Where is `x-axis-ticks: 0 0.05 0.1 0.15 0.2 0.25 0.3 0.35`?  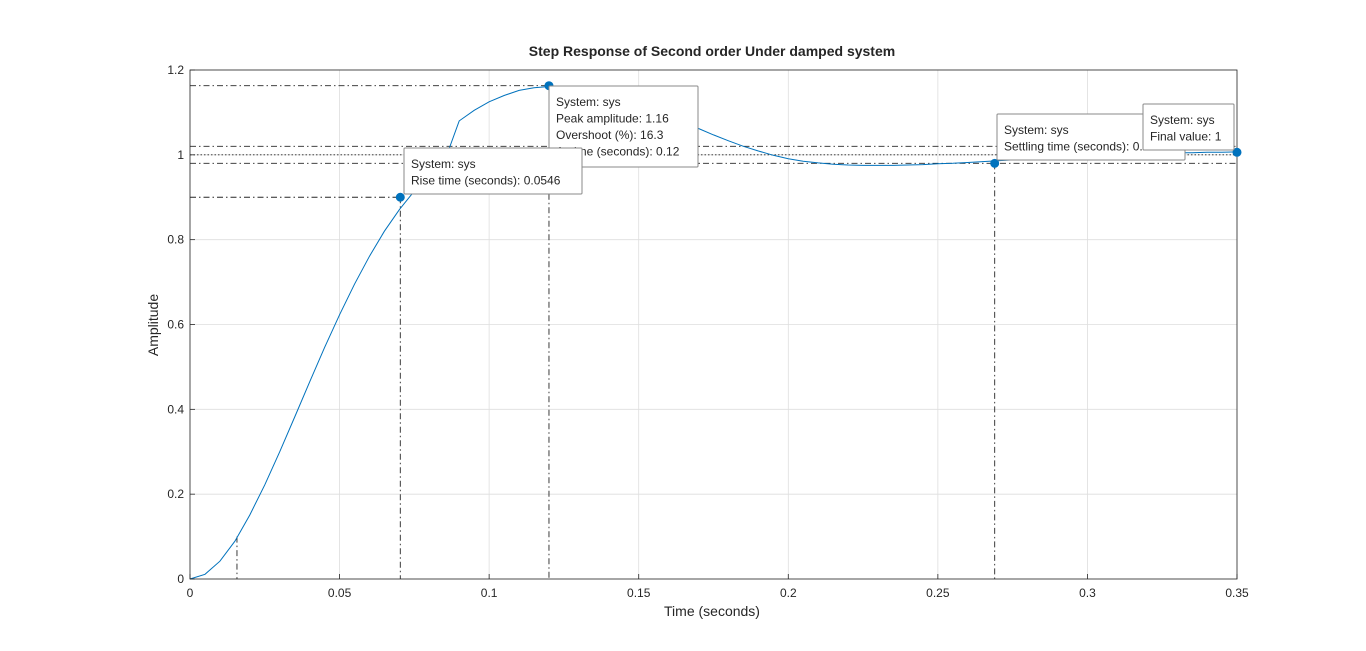 x-axis-ticks: 0 0.05 0.1 0.15 0.2 0.25 0.3 0.35 is located at coordinates (718, 587).